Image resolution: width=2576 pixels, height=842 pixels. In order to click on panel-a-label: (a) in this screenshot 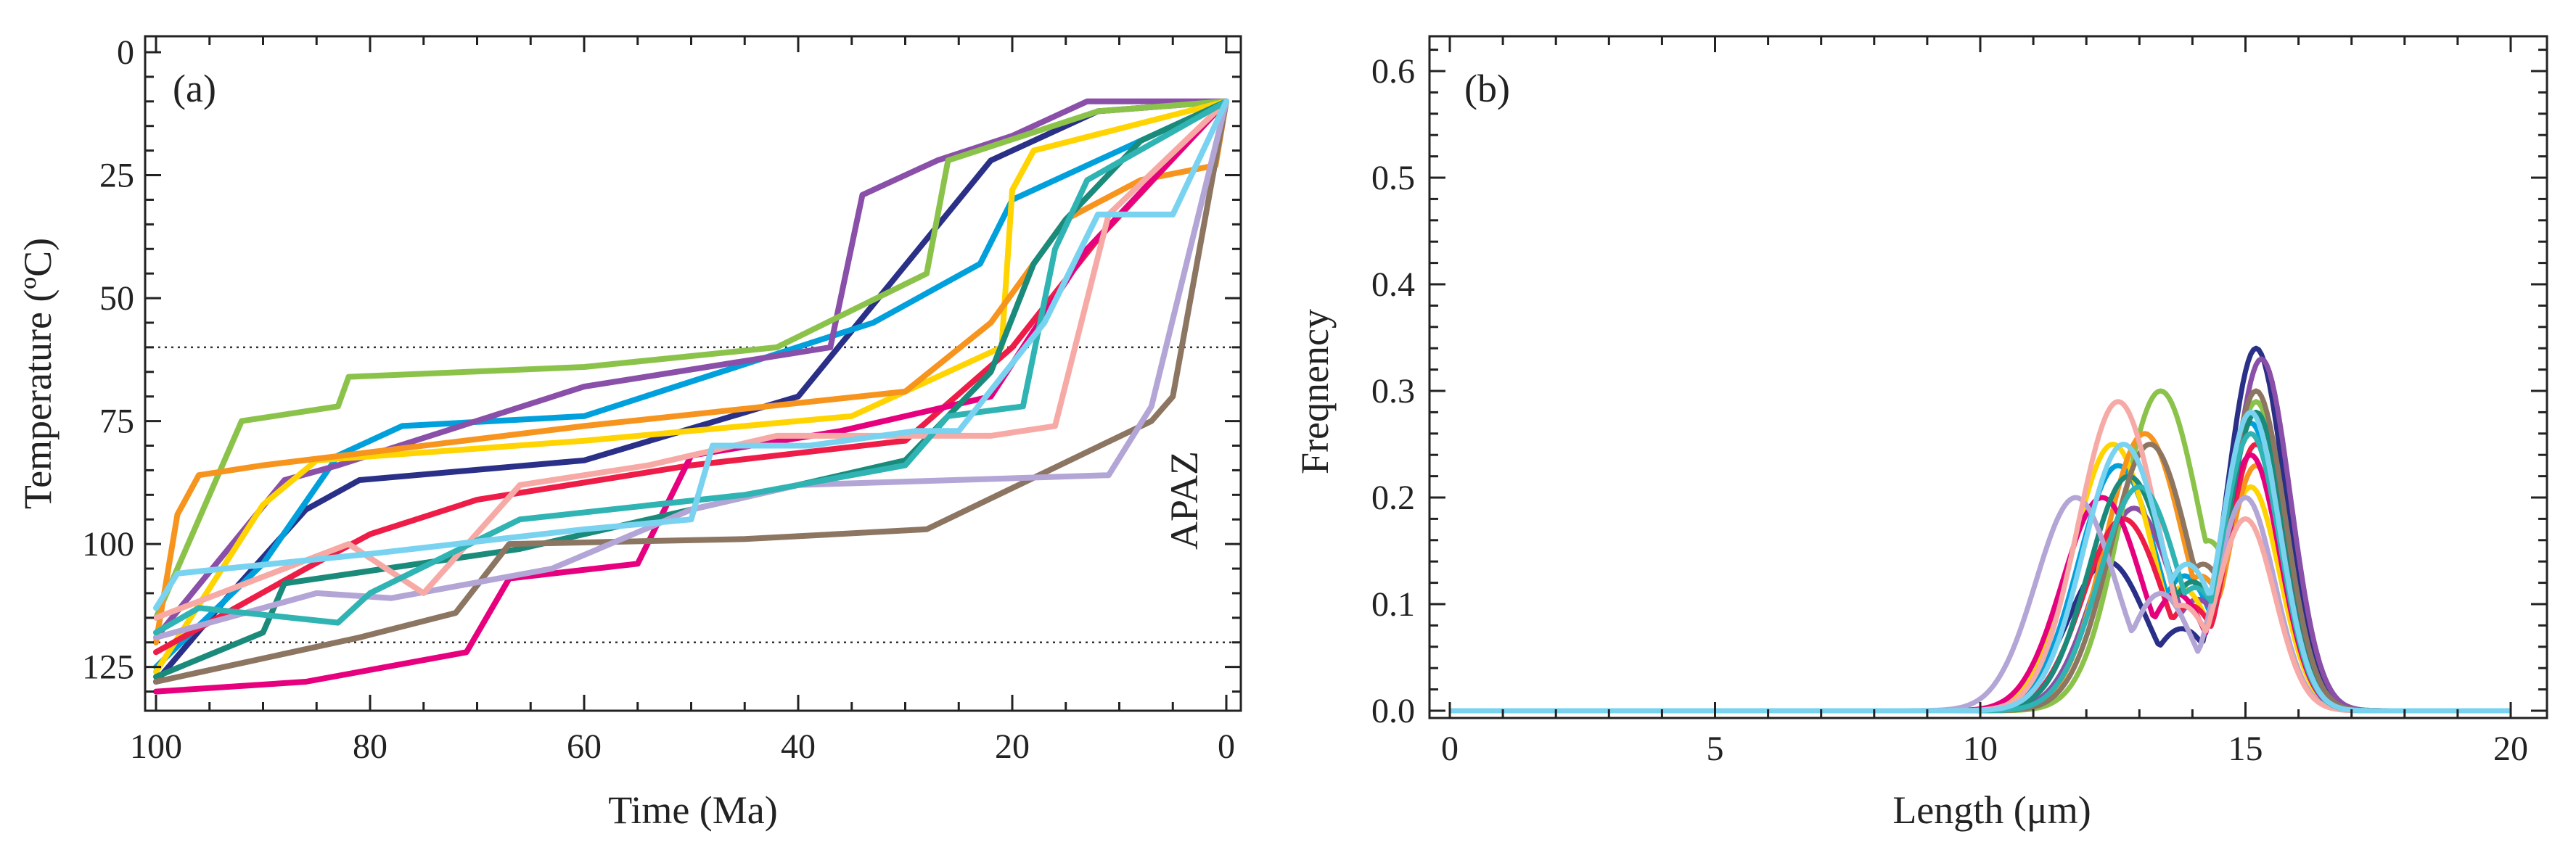, I will do `click(194, 88)`.